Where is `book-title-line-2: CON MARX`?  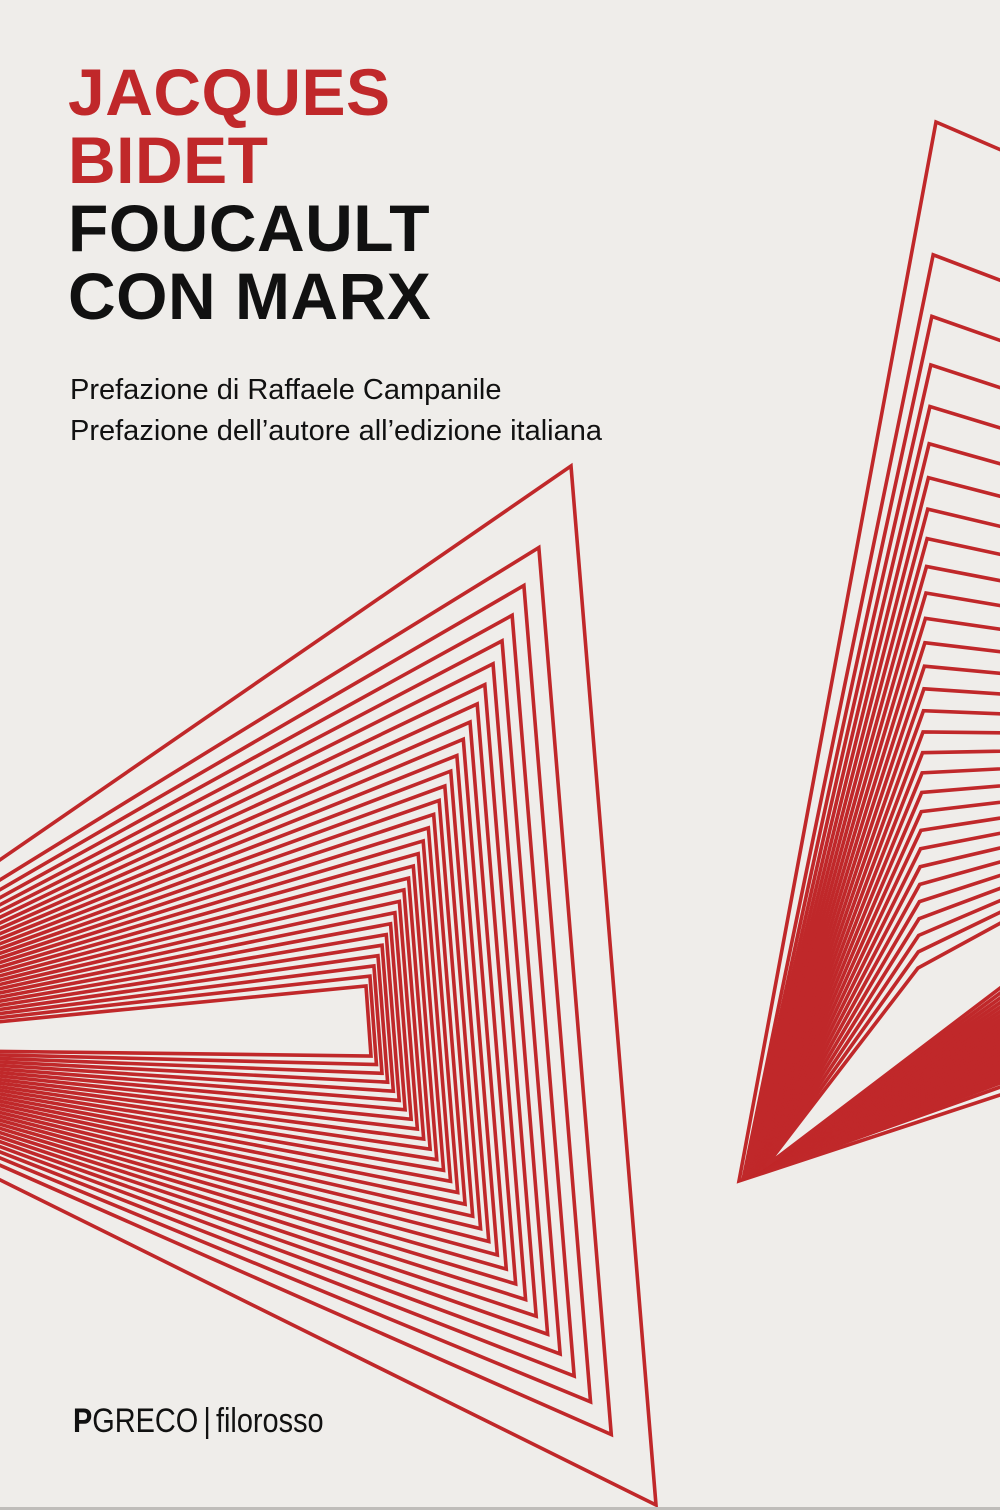 book-title-line-2: CON MARX is located at coordinates (250, 296).